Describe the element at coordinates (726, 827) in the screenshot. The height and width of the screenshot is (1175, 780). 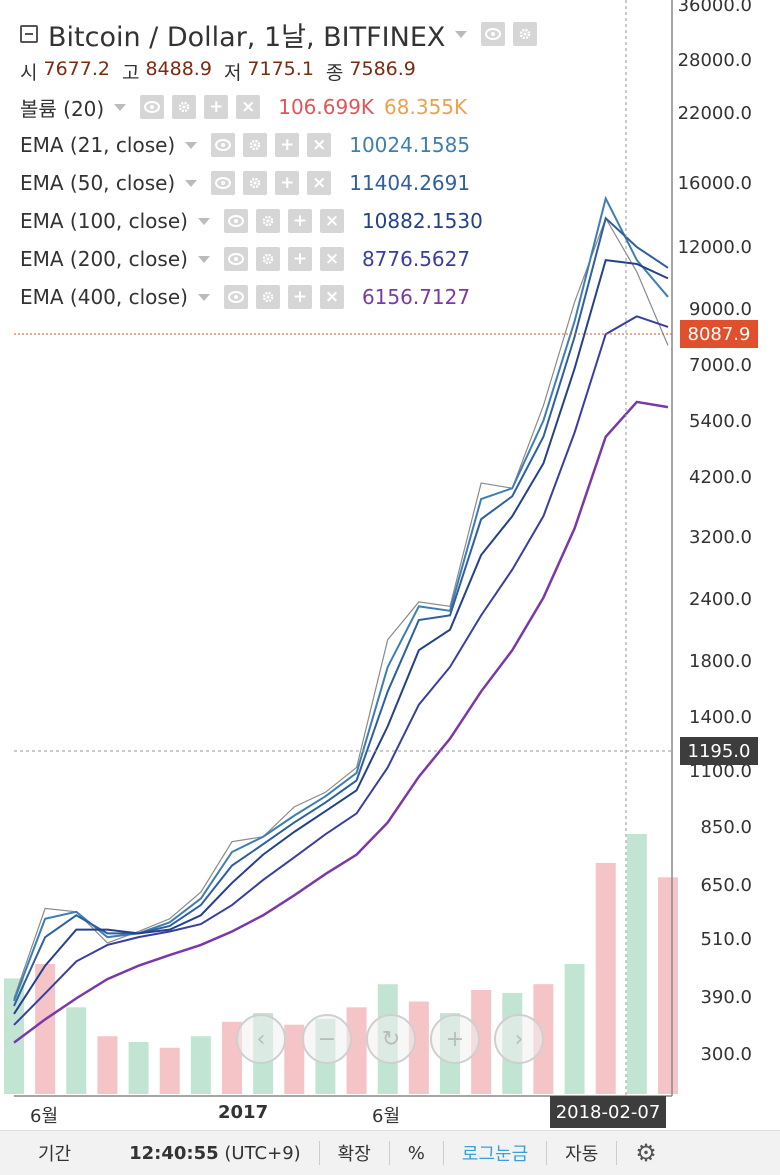
I see `price-axis-label: 850.0` at that location.